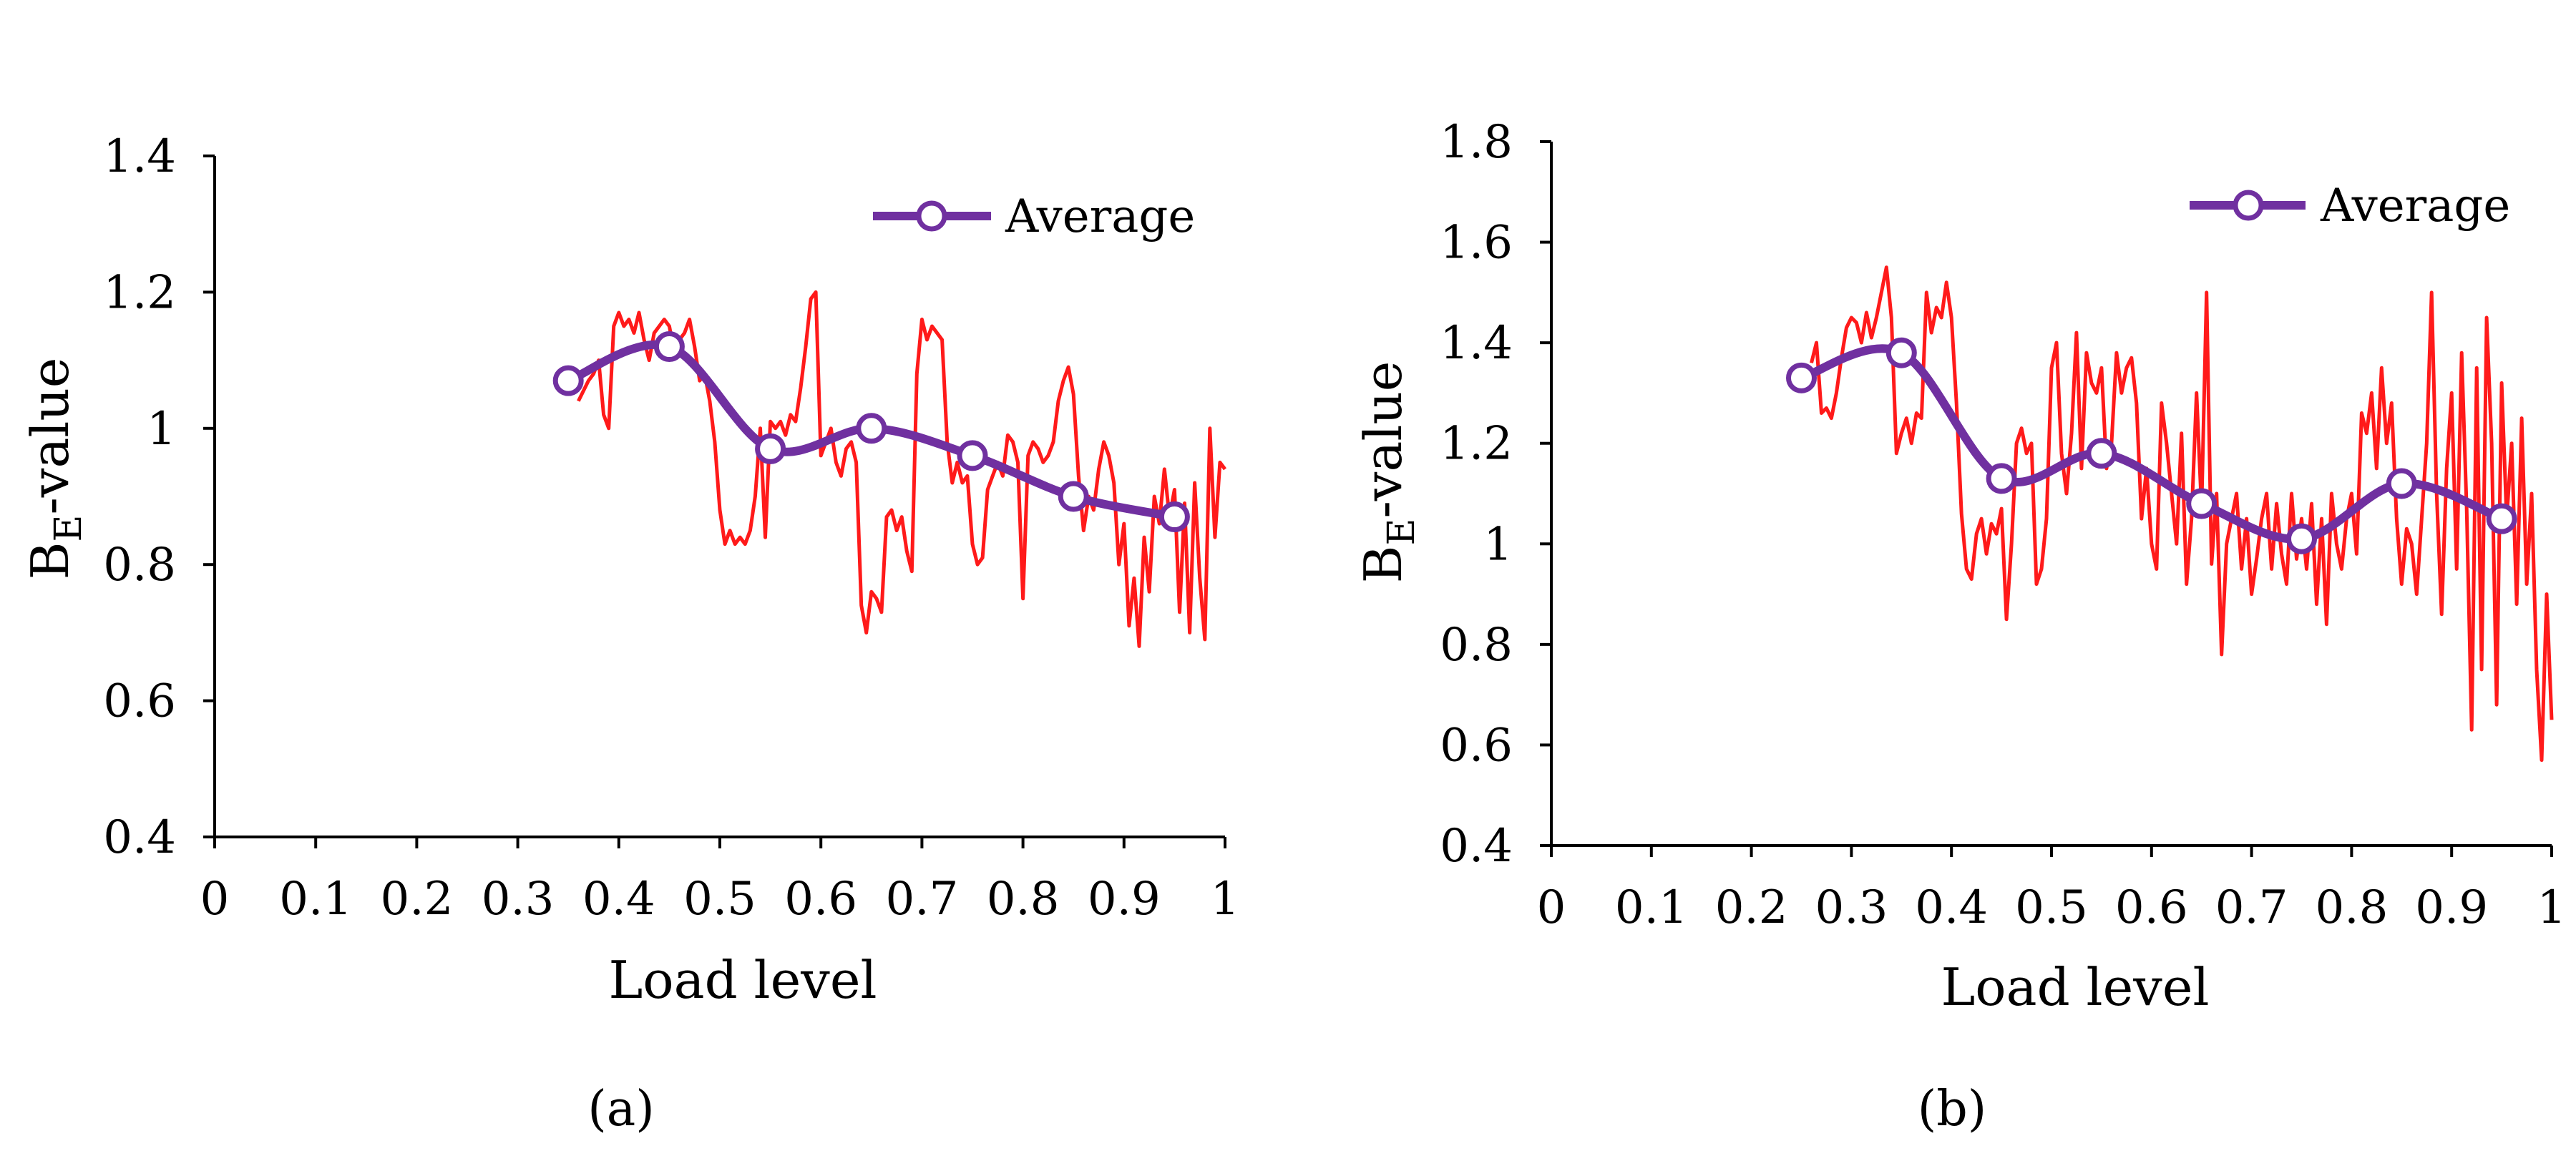 This screenshot has height=1161, width=2576. What do you see at coordinates (68, 528) in the screenshot?
I see `y-axis-title-sub-a: E` at bounding box center [68, 528].